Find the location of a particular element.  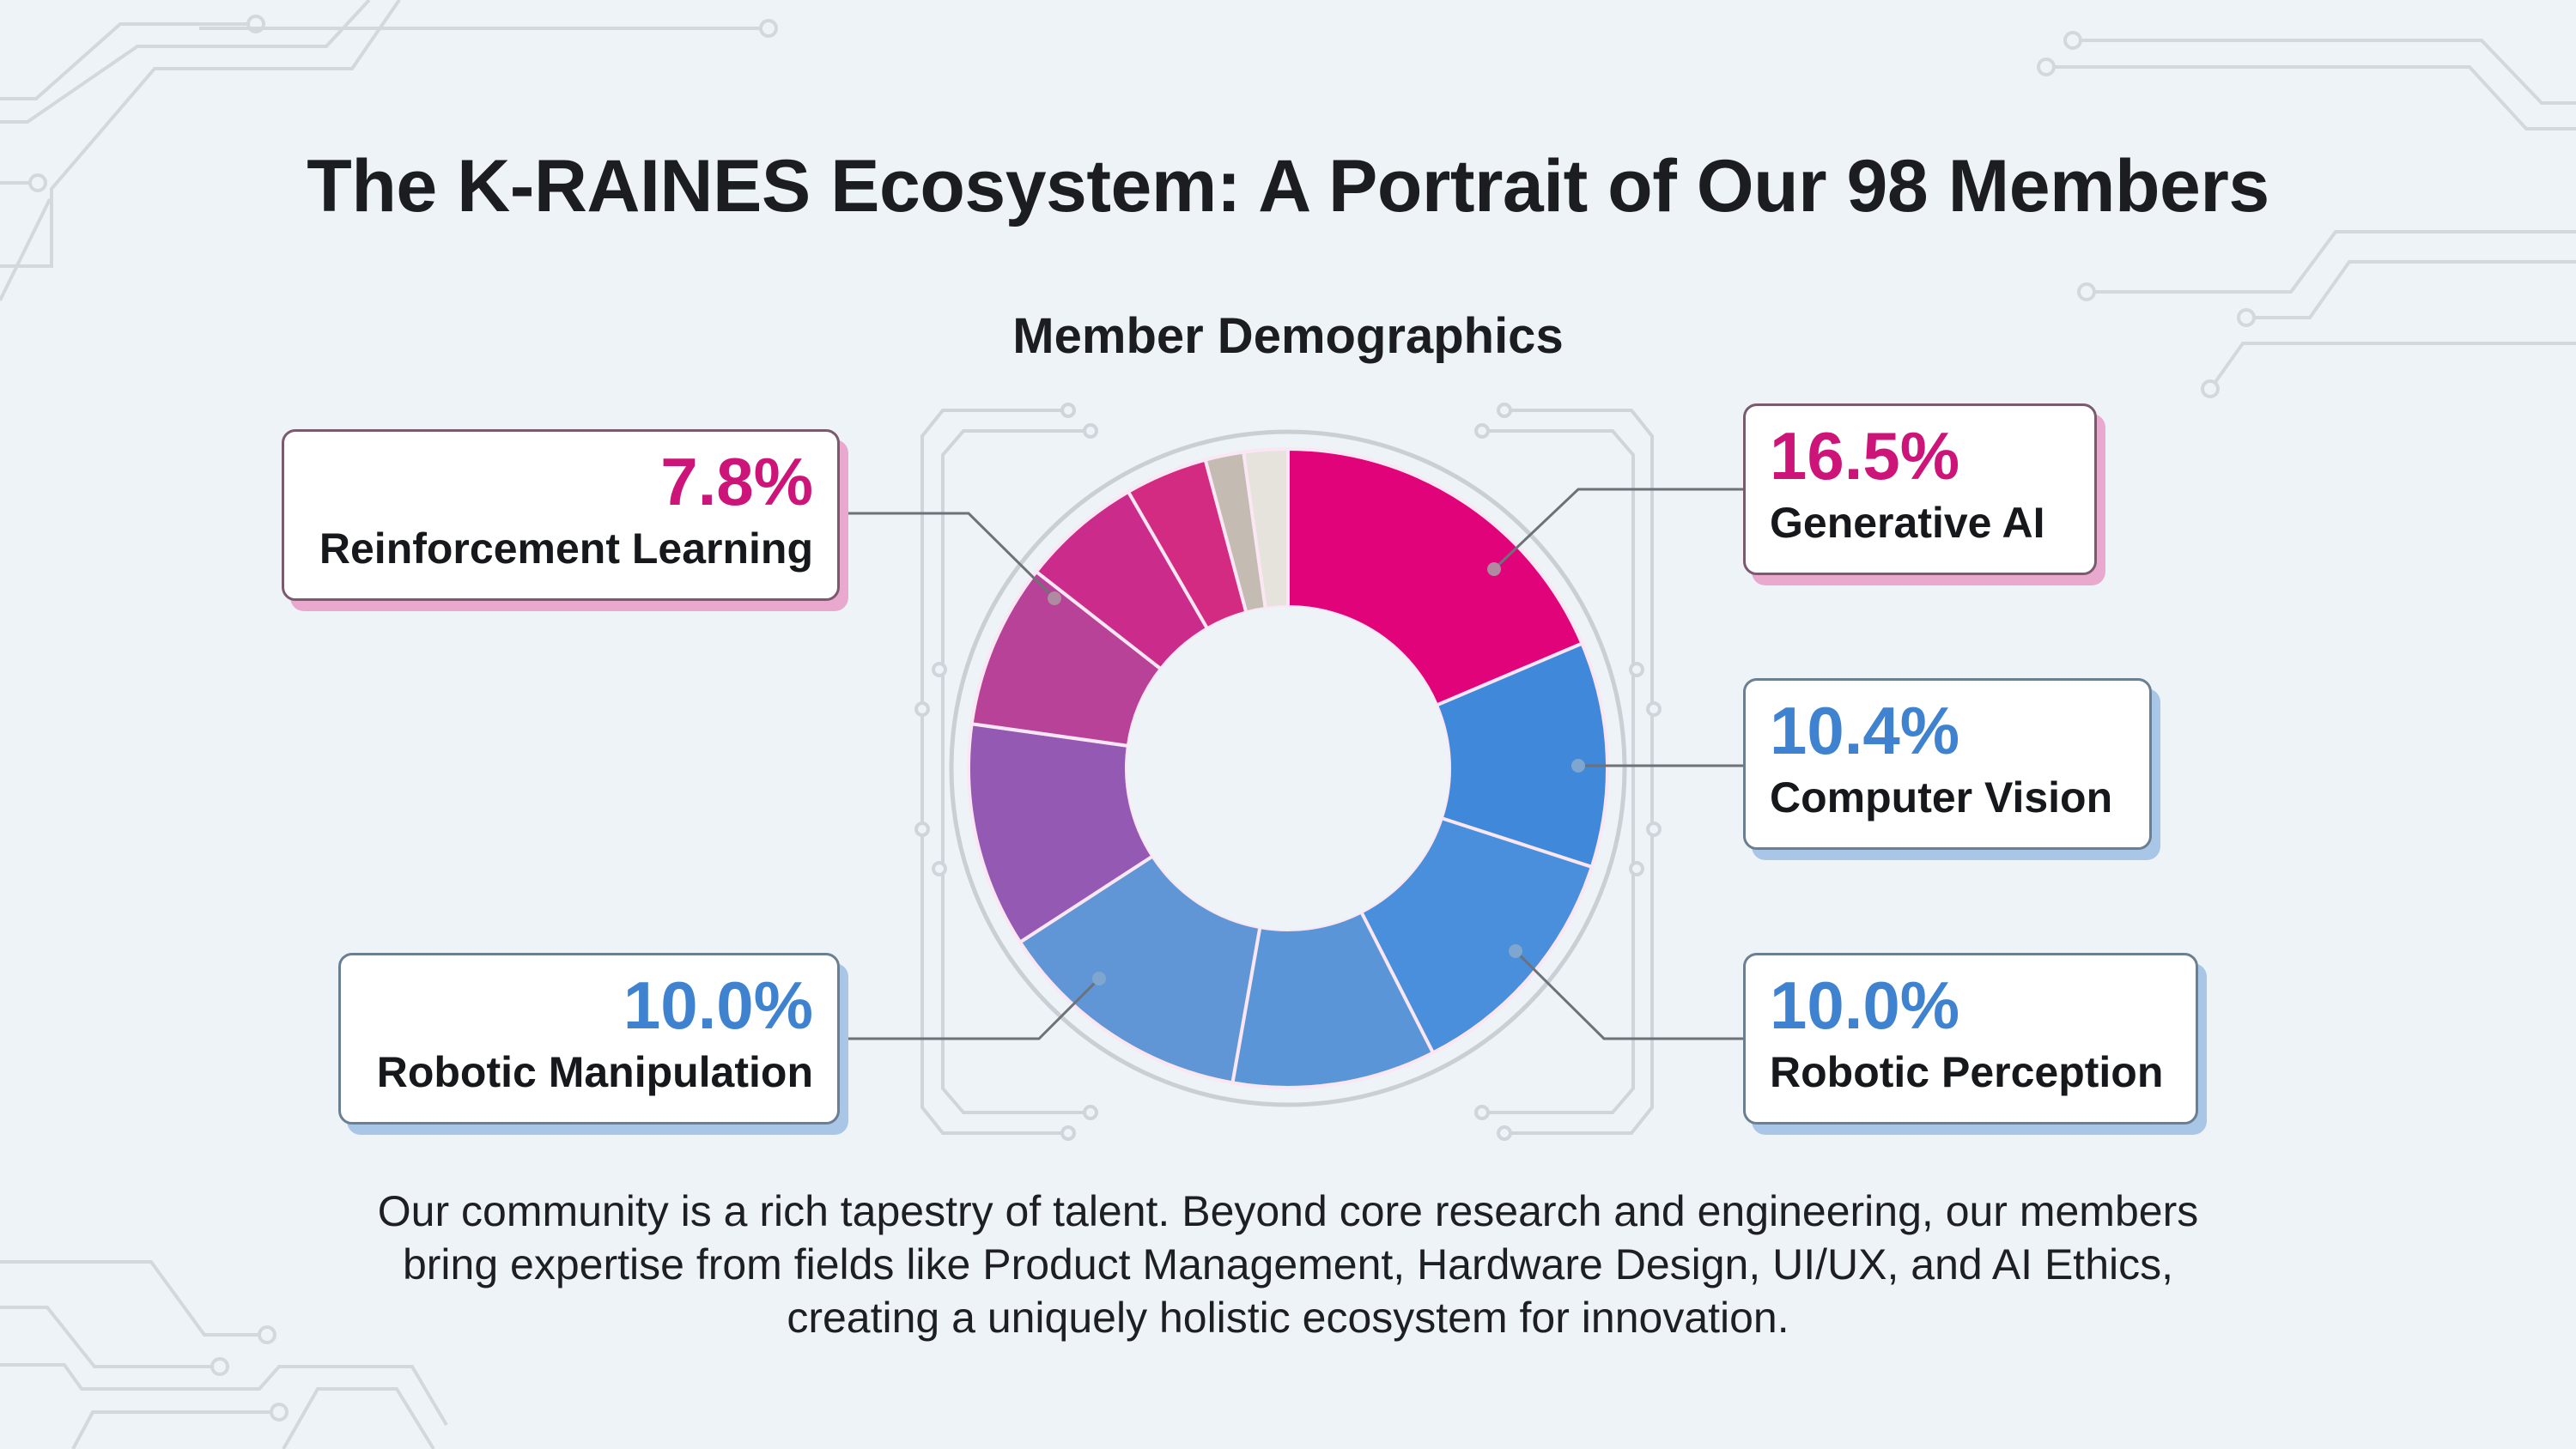

callout-label: Reinforcement Learning is located at coordinates (566, 548).